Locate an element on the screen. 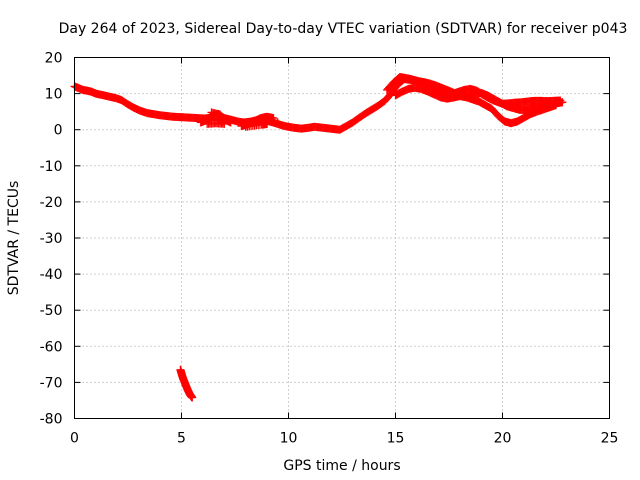 This screenshot has height=480, width=640. y-tick-labels: 20 10 0 -10 -20 -30 -40 -50 -60 -70 -80 is located at coordinates (51, 239).